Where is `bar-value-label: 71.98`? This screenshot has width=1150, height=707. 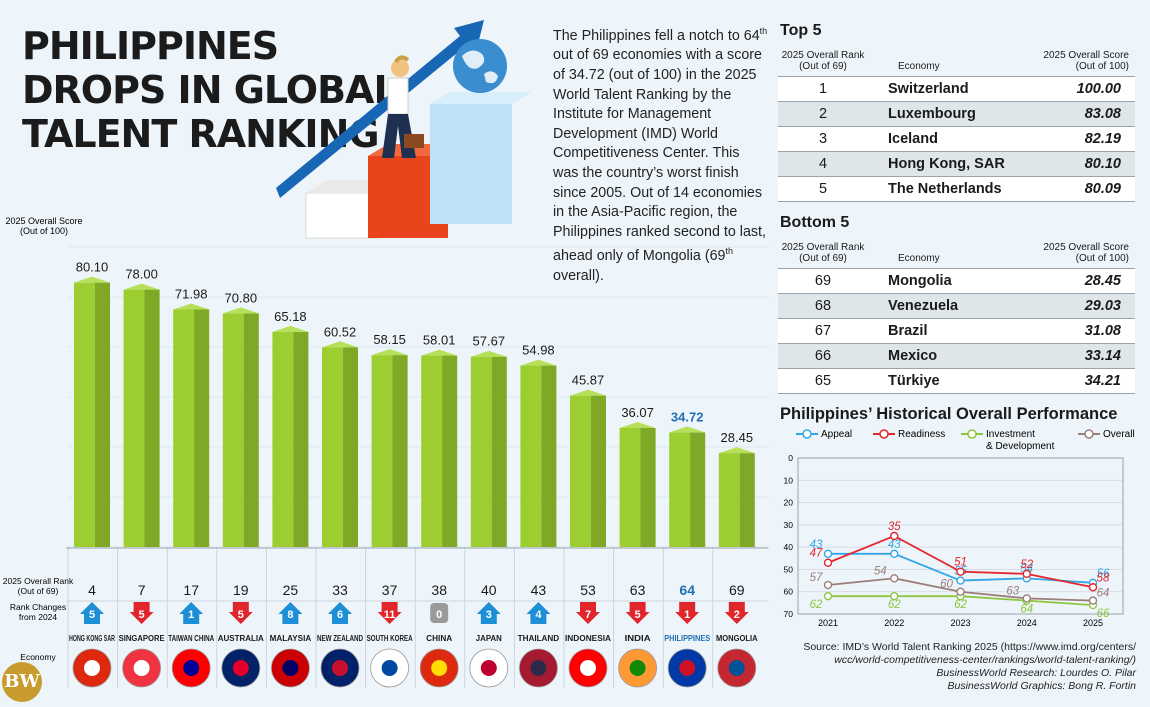 bar-value-label: 71.98 is located at coordinates (191, 293).